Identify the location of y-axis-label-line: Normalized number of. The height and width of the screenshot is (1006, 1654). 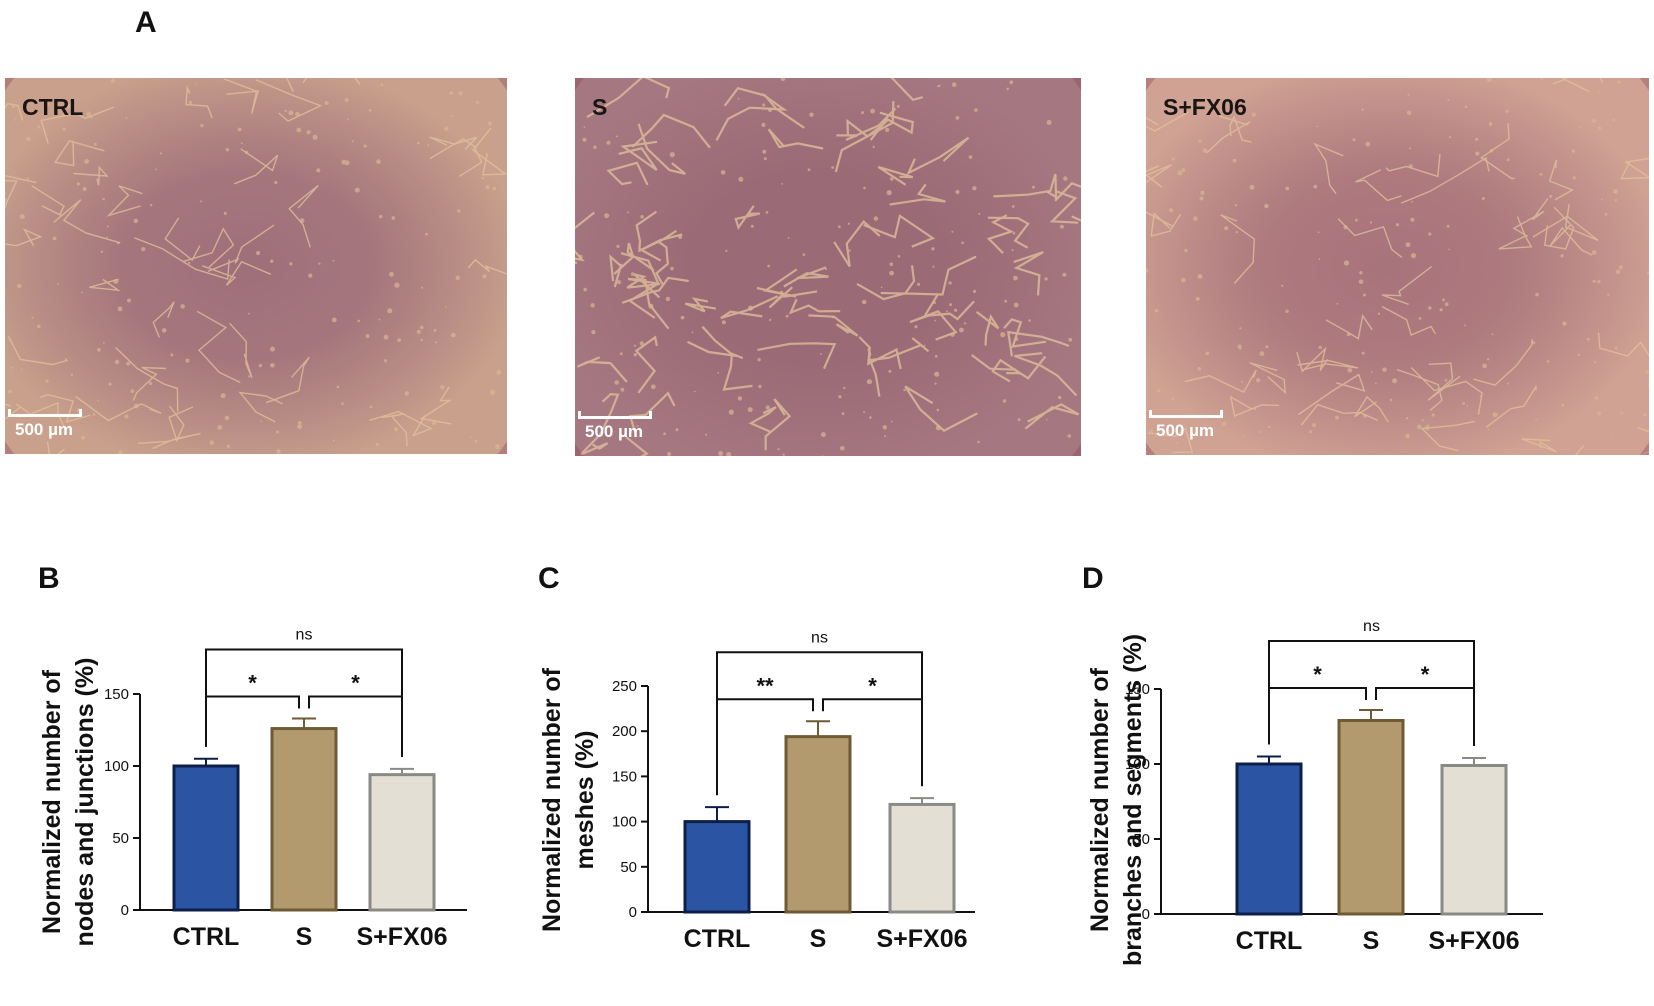
(52, 801).